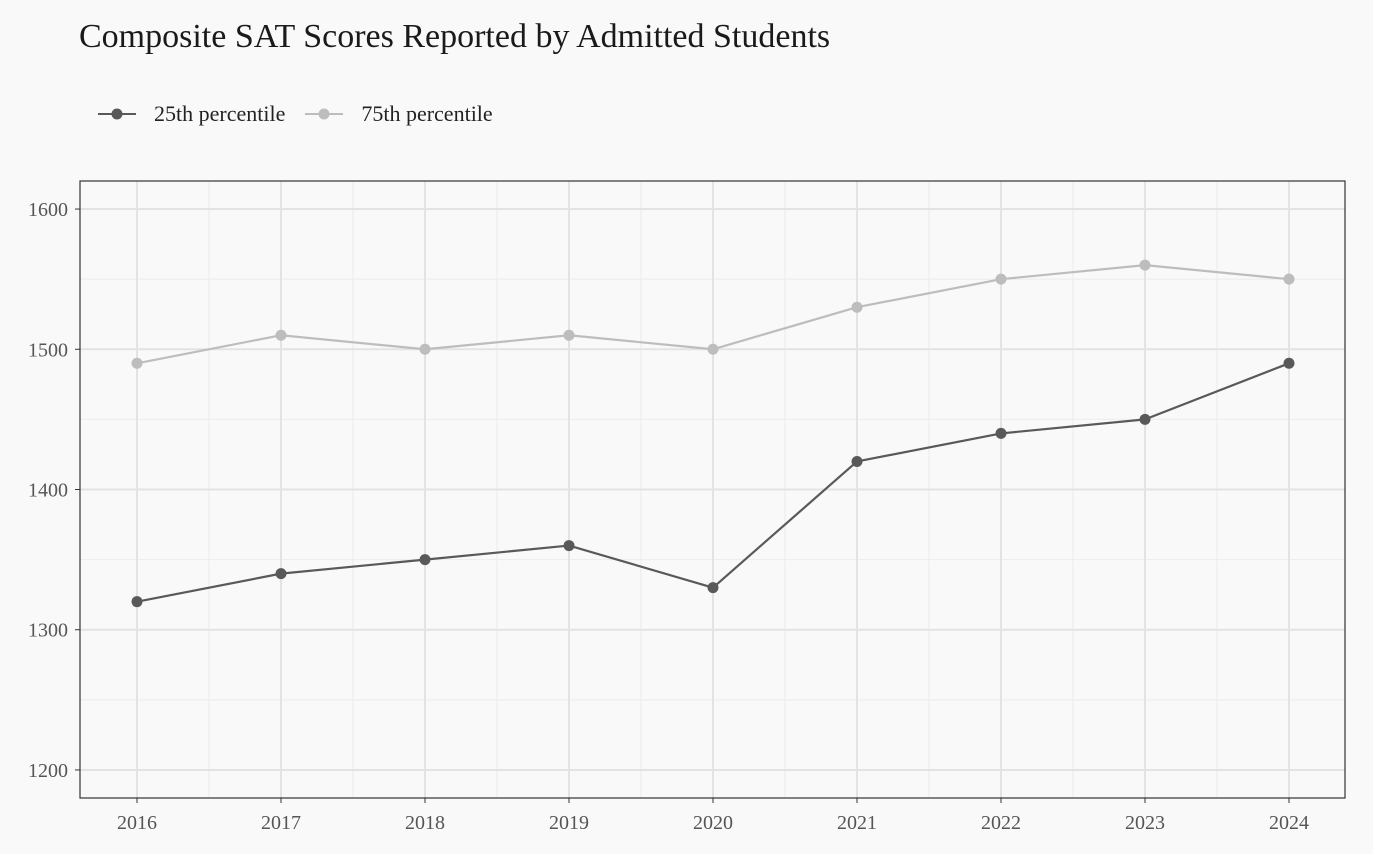 This screenshot has height=854, width=1373. Describe the element at coordinates (220, 113) in the screenshot. I see `legend-label-25th: 25th percentile` at that location.